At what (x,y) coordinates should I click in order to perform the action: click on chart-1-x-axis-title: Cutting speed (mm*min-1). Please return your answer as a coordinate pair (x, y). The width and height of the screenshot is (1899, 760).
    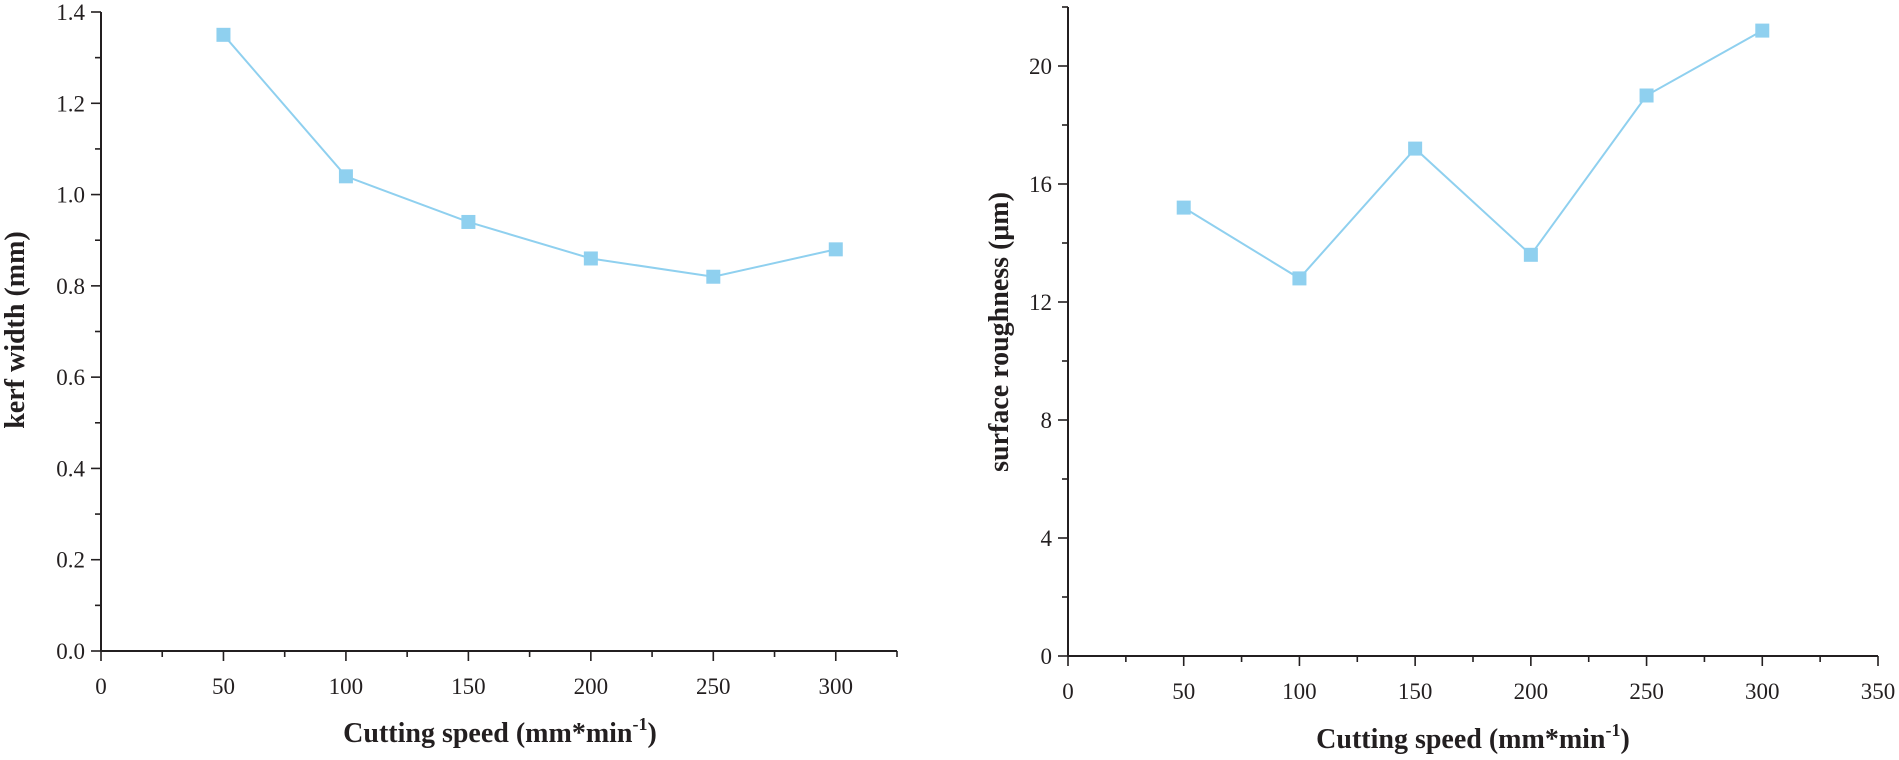
    Looking at the image, I should click on (500, 731).